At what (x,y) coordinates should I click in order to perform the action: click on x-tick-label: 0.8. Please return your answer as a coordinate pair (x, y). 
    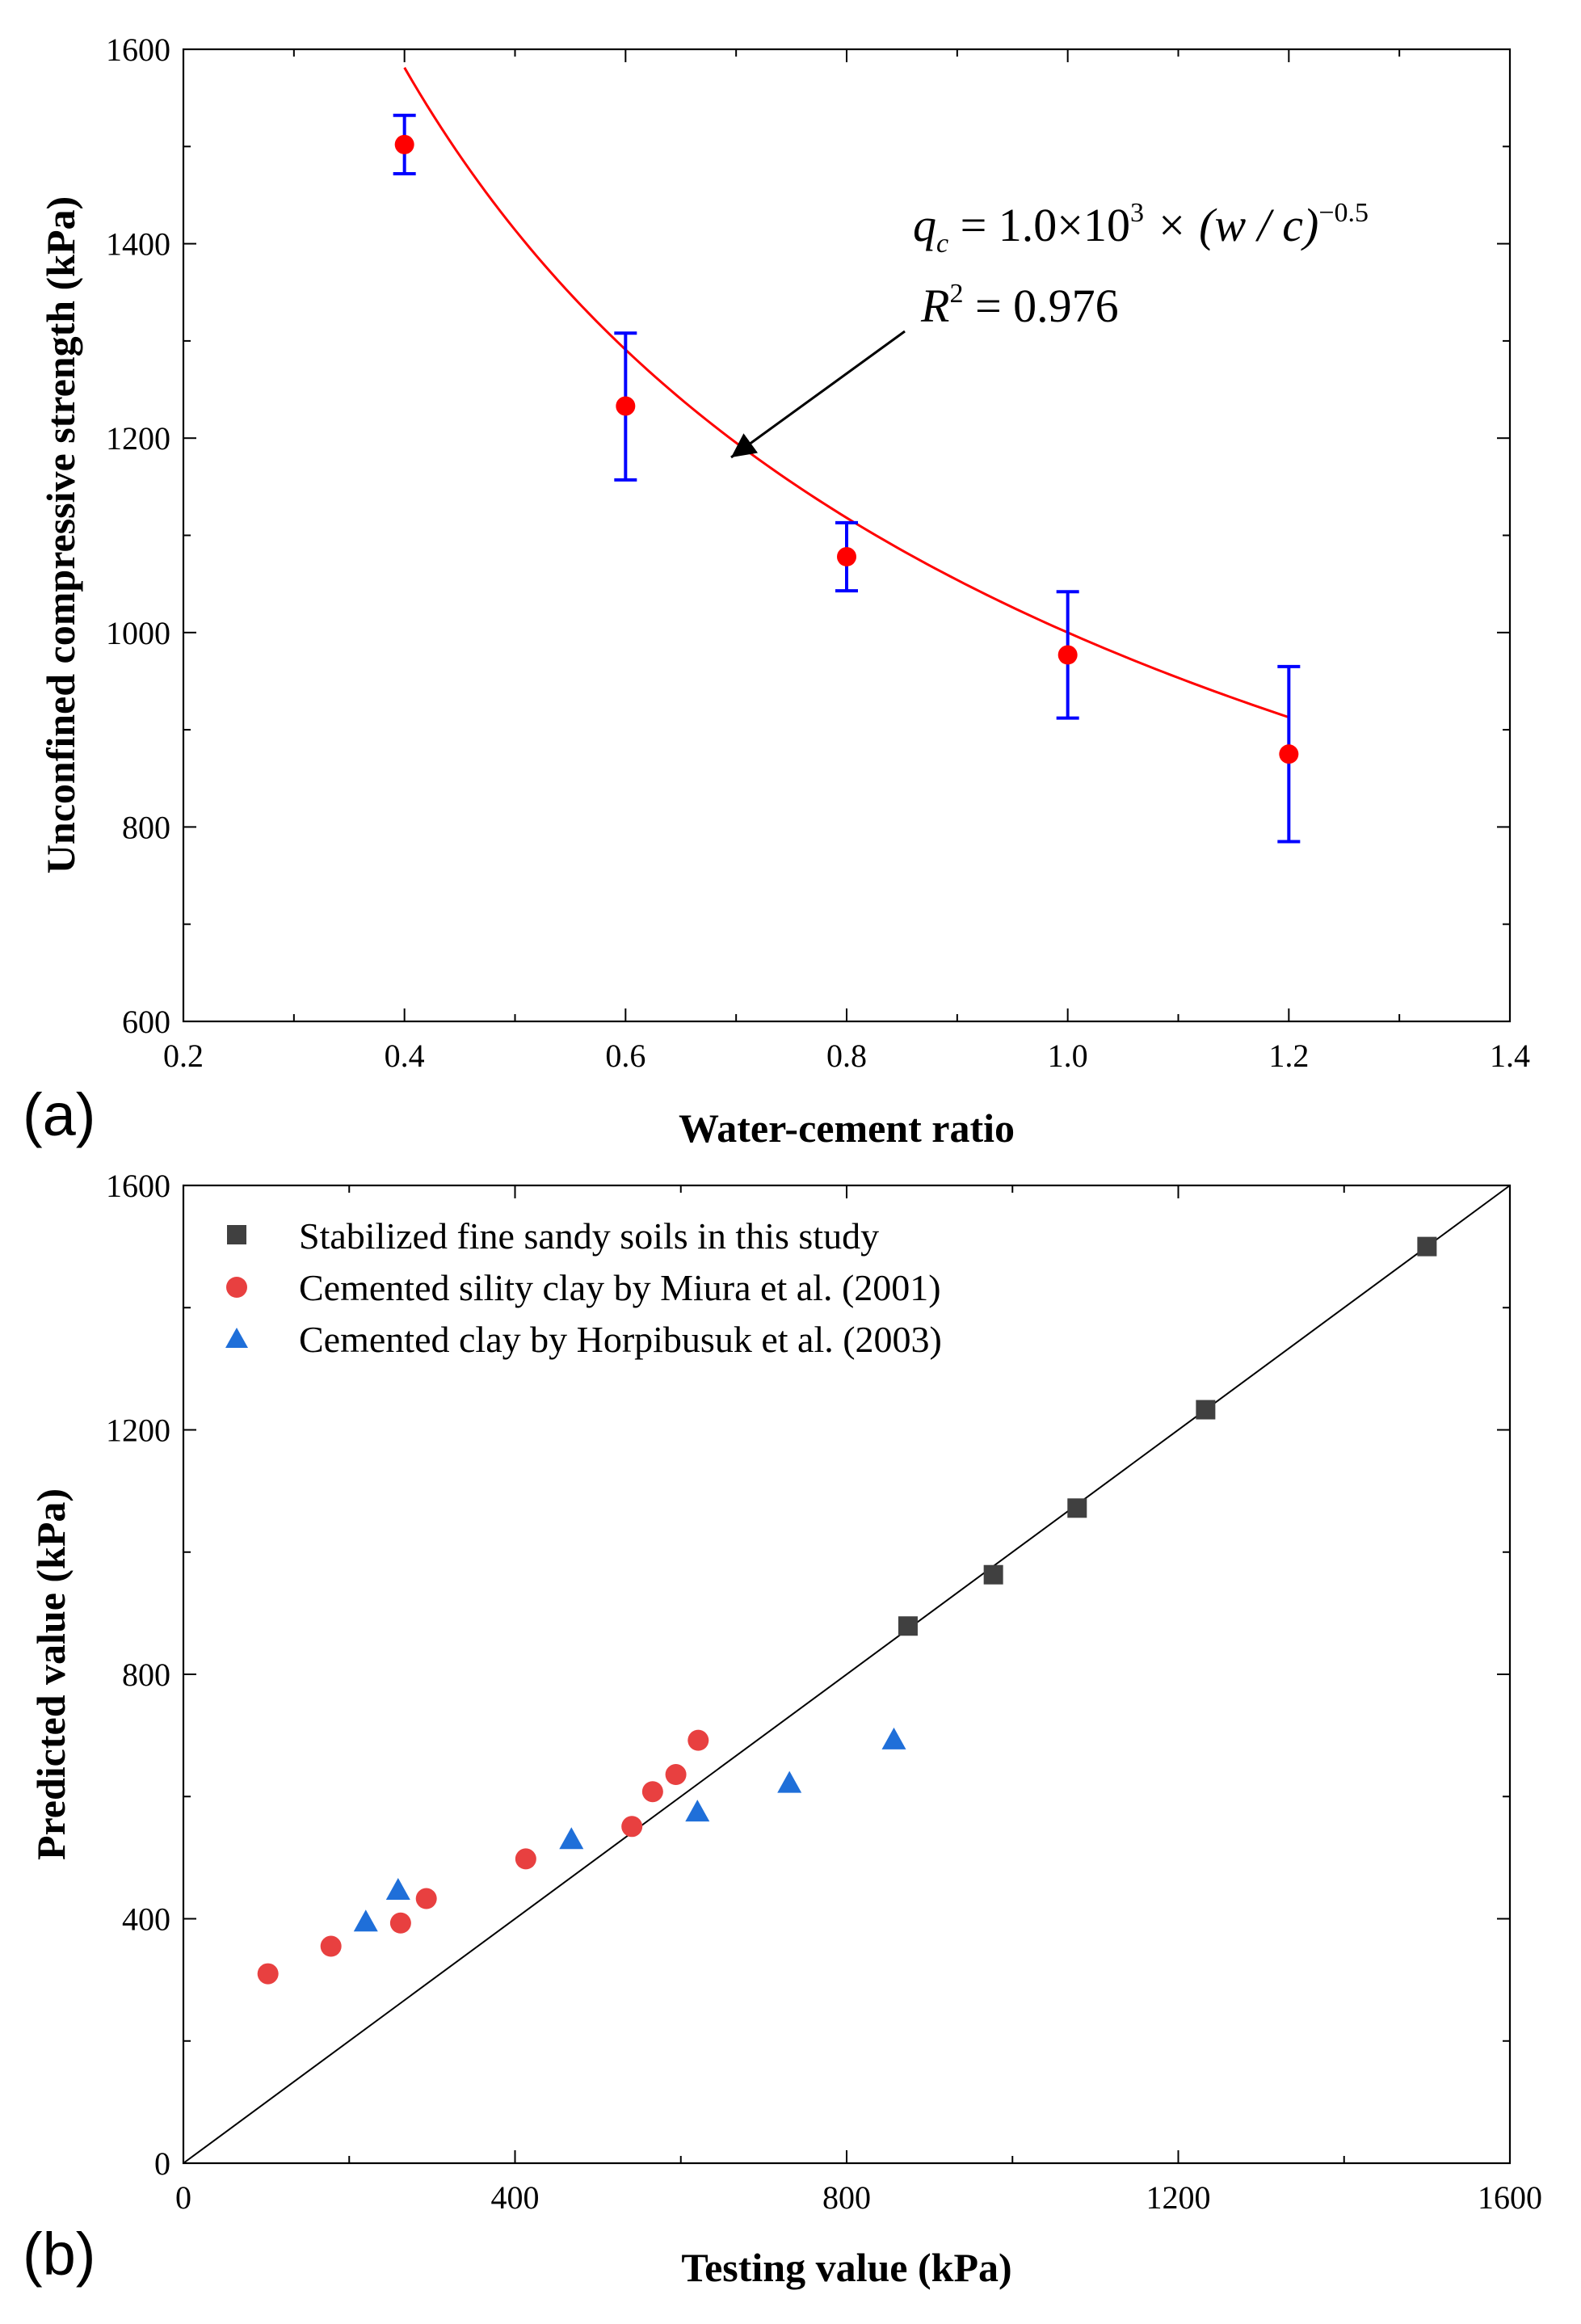
    Looking at the image, I should click on (846, 1056).